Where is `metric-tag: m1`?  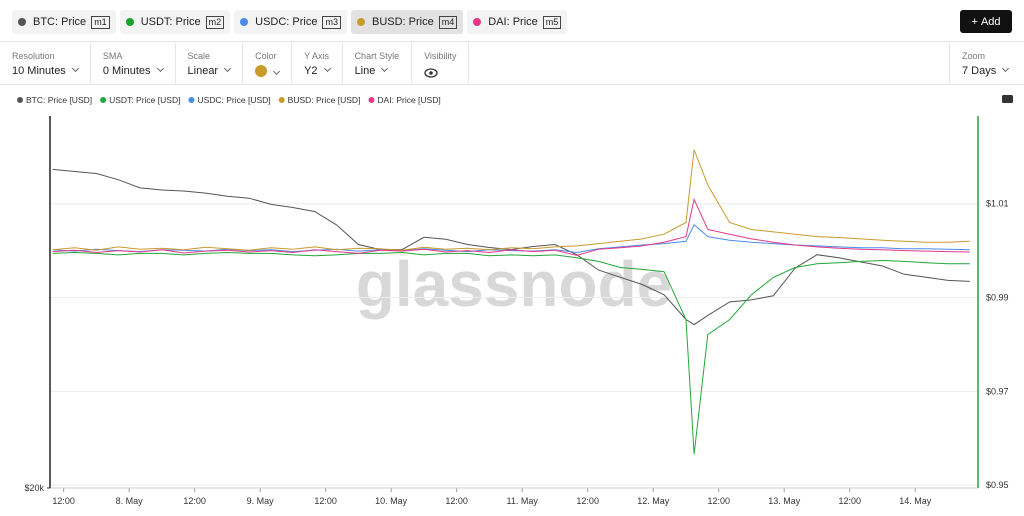 metric-tag: m1 is located at coordinates (100, 22).